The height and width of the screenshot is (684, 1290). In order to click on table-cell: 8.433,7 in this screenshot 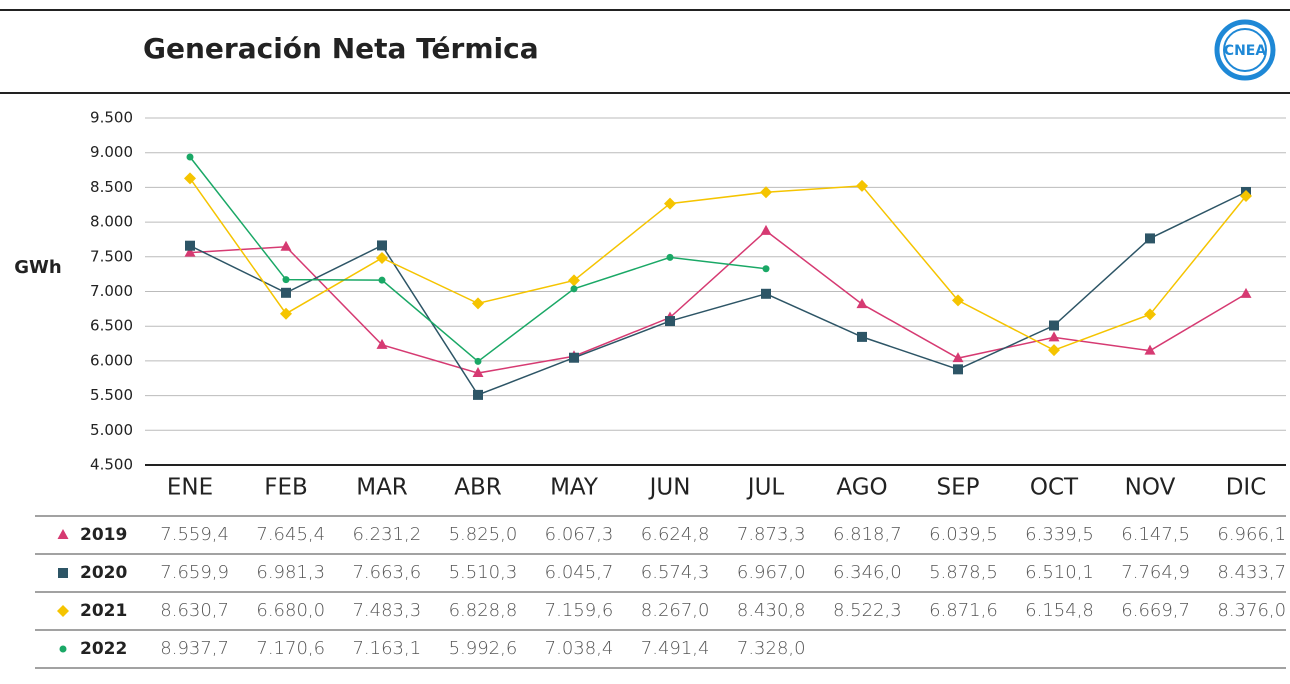, I will do `click(1251, 572)`.